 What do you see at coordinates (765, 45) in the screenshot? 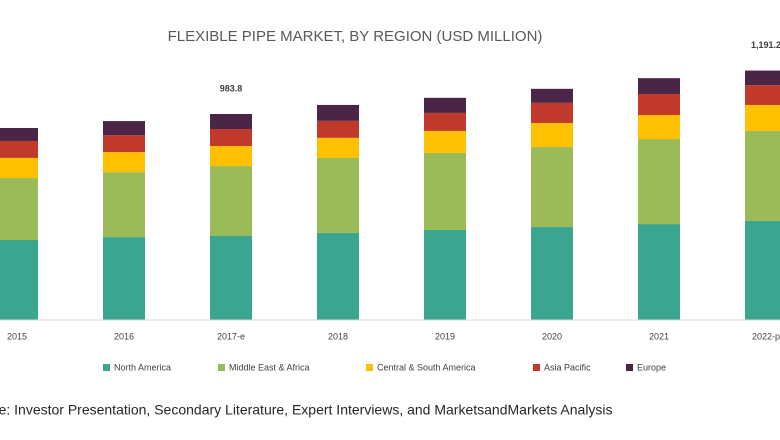
I see `total-label: 1,191.2` at bounding box center [765, 45].